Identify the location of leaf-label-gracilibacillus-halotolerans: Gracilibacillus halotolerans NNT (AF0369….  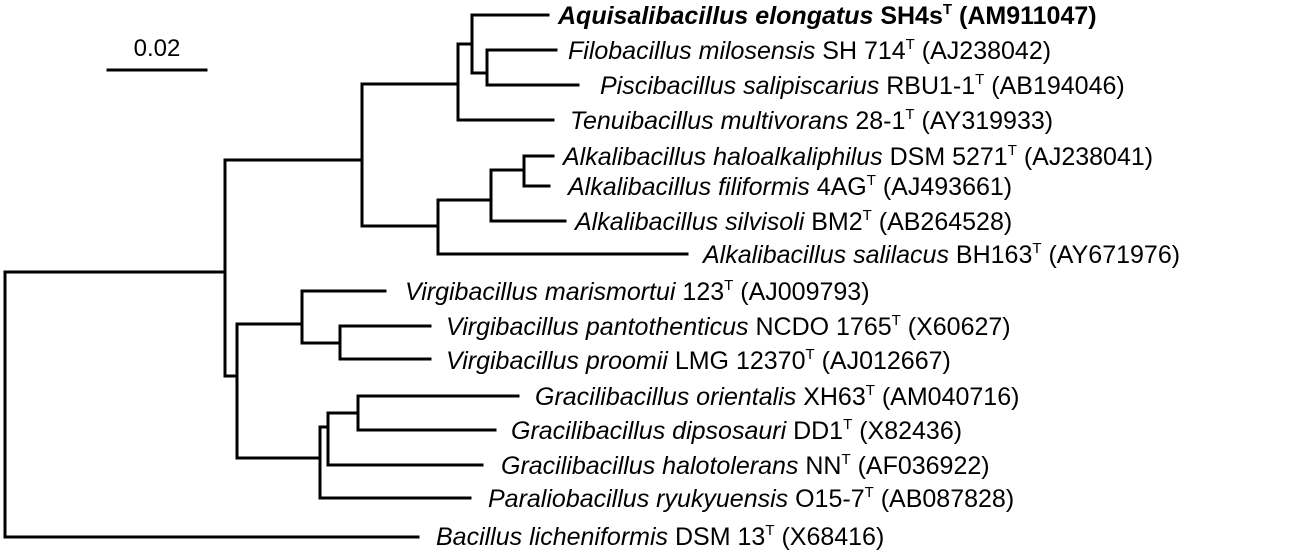
(745, 461).